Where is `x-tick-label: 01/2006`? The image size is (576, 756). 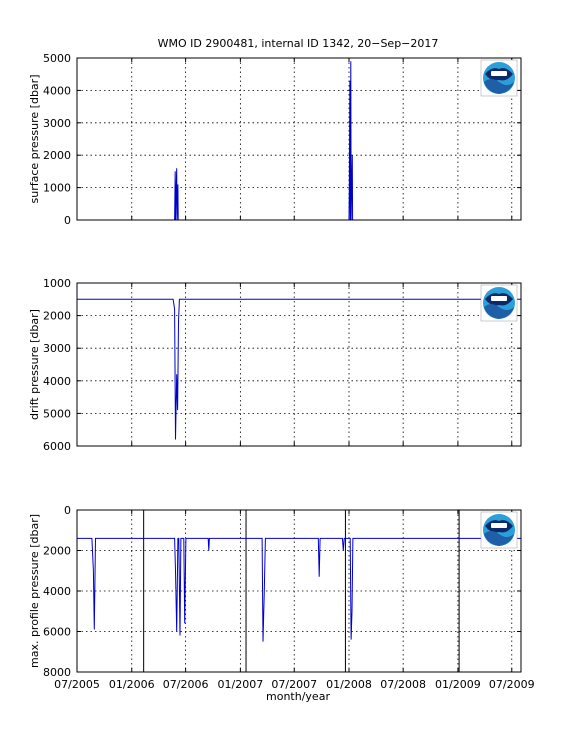
x-tick-label: 01/2006 is located at coordinates (132, 684).